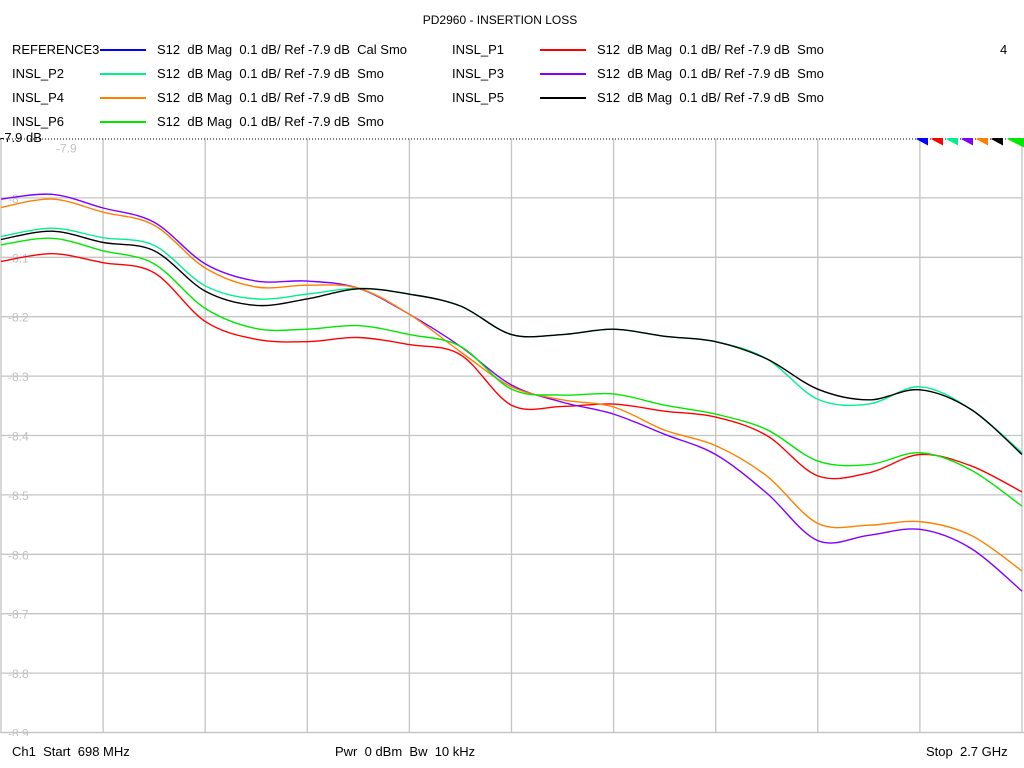 The height and width of the screenshot is (768, 1024). Describe the element at coordinates (38, 73) in the screenshot. I see `legend-name-insl-p2: INSL_P2` at that location.